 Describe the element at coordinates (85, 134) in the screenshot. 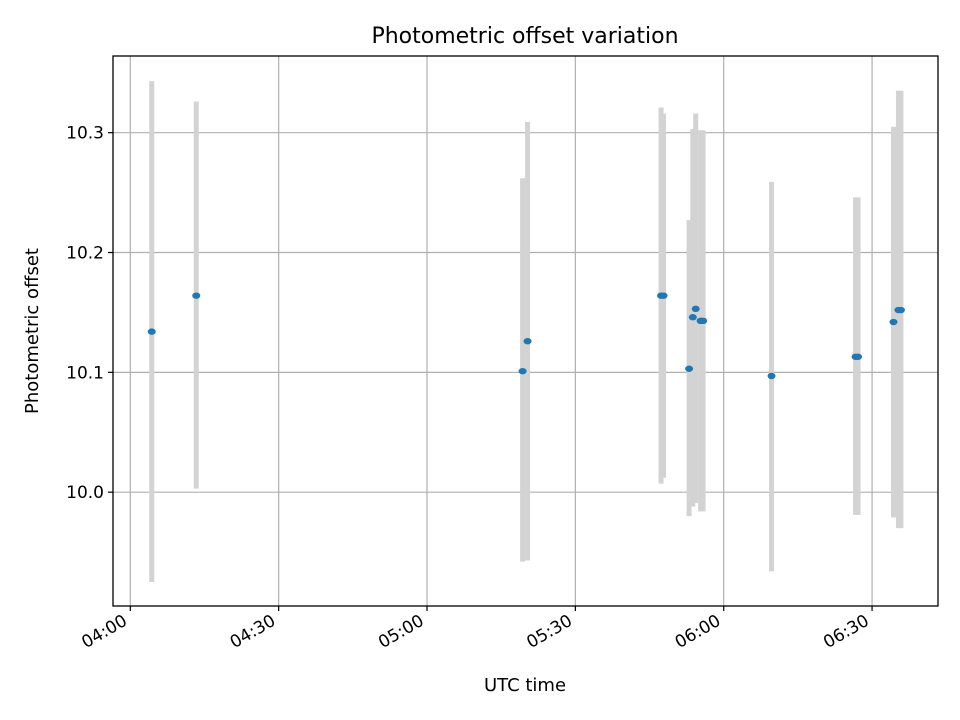

I see `y-tick-label: 10.3` at that location.